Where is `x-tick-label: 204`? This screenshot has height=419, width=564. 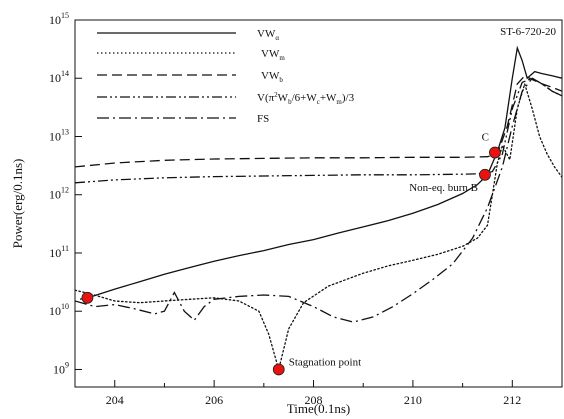 x-tick-label: 204 is located at coordinates (115, 400).